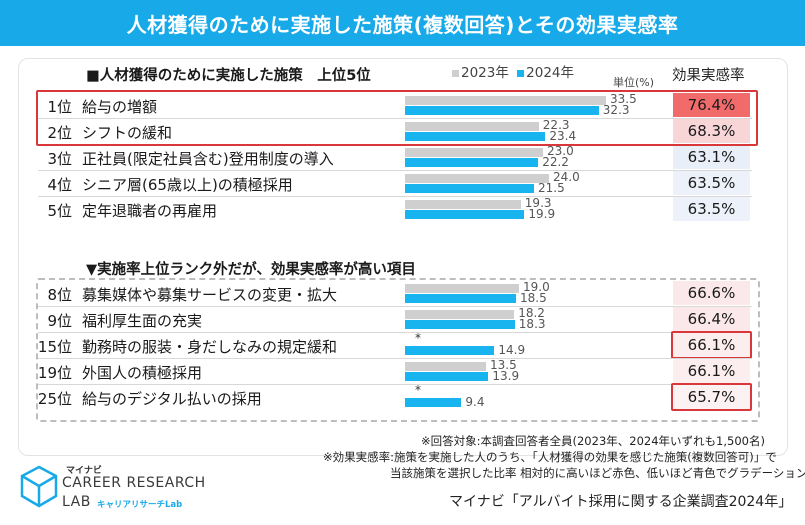 This screenshot has height=525, width=805. Describe the element at coordinates (59, 107) in the screenshot. I see `rank-label: 1位` at that location.